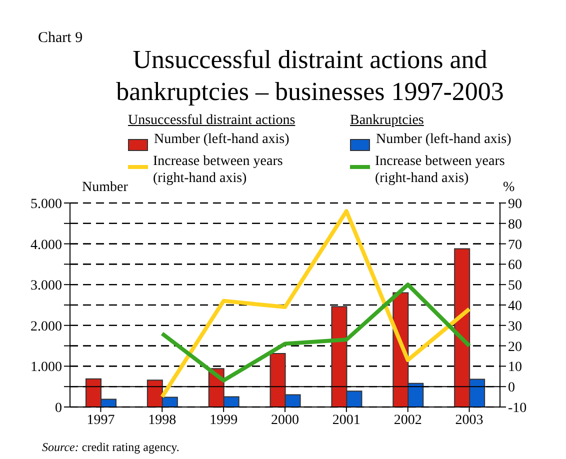  Describe the element at coordinates (515, 347) in the screenshot. I see `y2-tick-label: 20` at that location.